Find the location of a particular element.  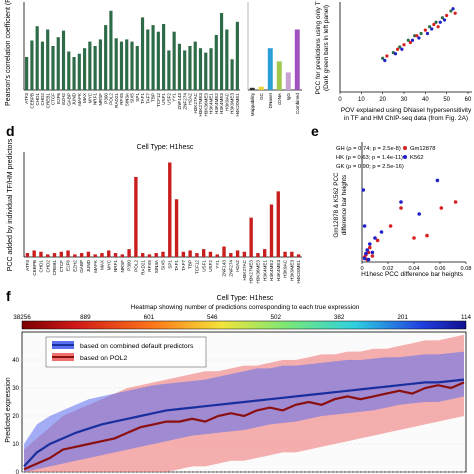

x-tick-label: RFX5 is located at coordinates (149, 266).